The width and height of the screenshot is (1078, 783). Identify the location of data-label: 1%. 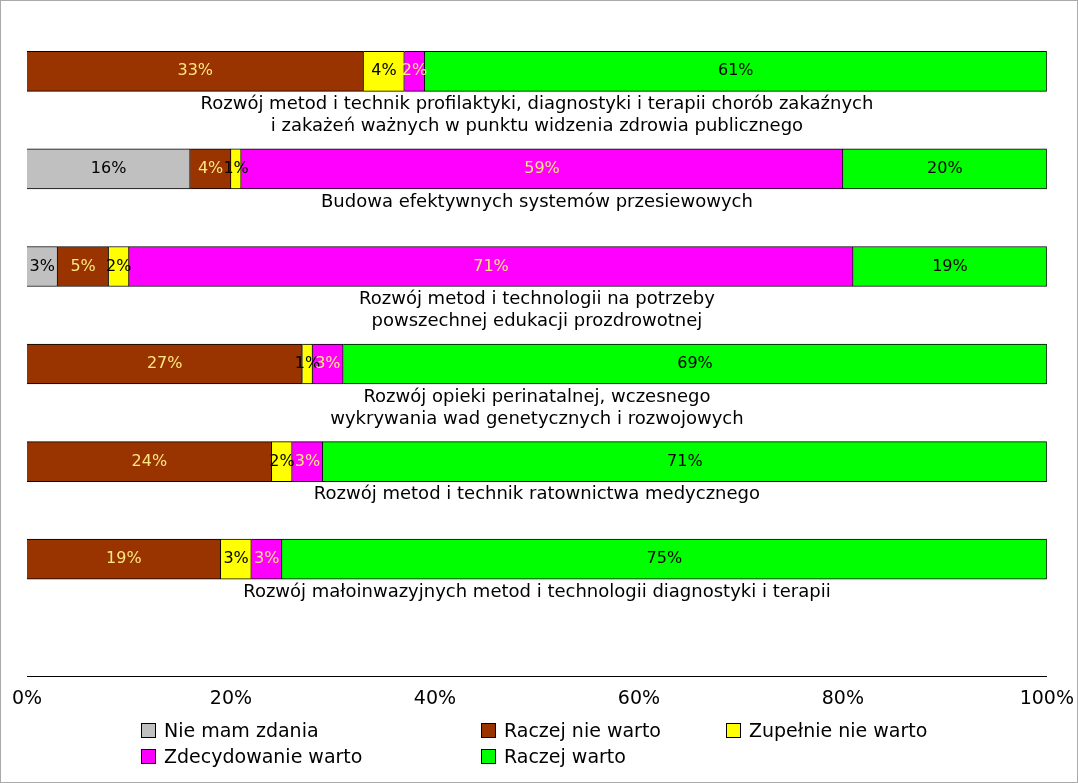
(236, 168).